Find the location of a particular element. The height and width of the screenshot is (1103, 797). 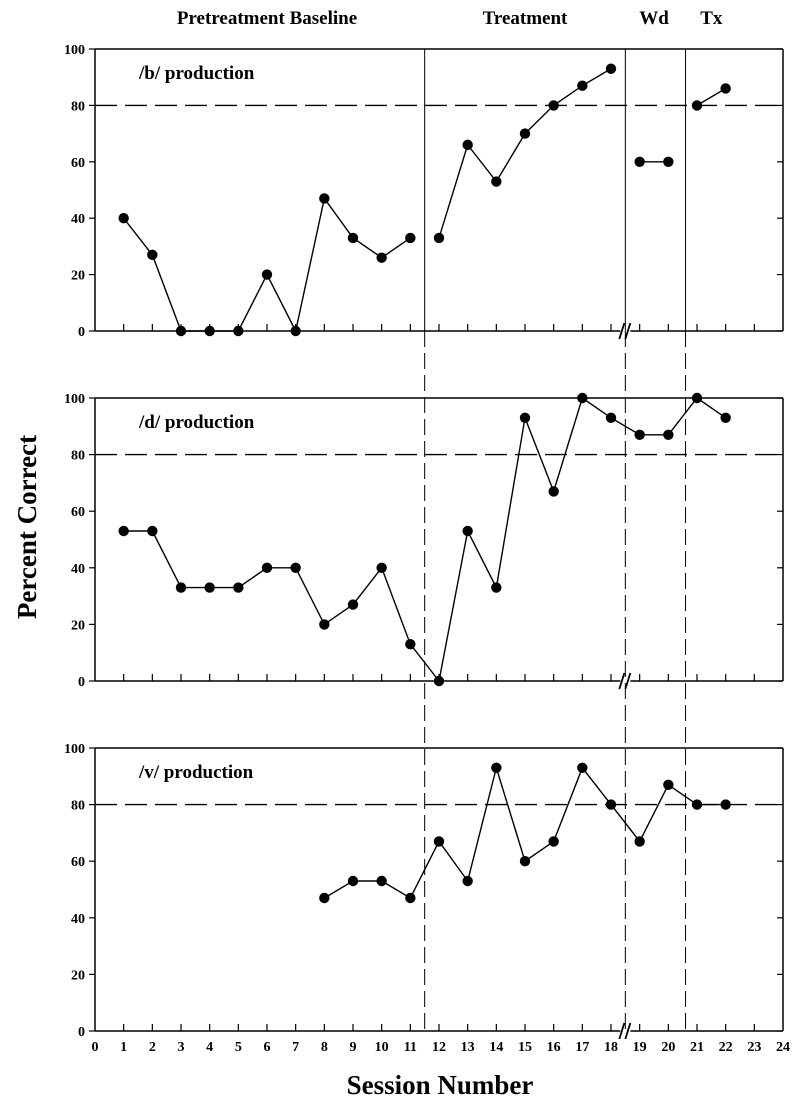

x-tick-label: 12 is located at coordinates (439, 1047).